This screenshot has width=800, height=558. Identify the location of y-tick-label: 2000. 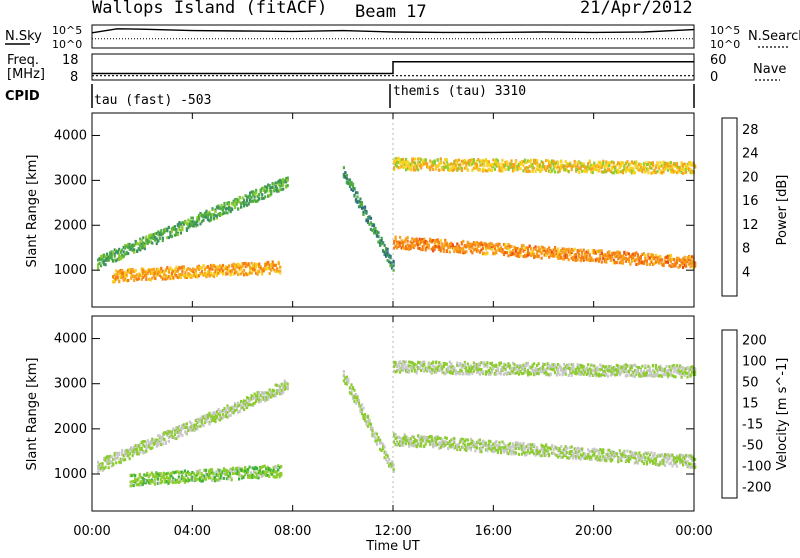
(70, 225).